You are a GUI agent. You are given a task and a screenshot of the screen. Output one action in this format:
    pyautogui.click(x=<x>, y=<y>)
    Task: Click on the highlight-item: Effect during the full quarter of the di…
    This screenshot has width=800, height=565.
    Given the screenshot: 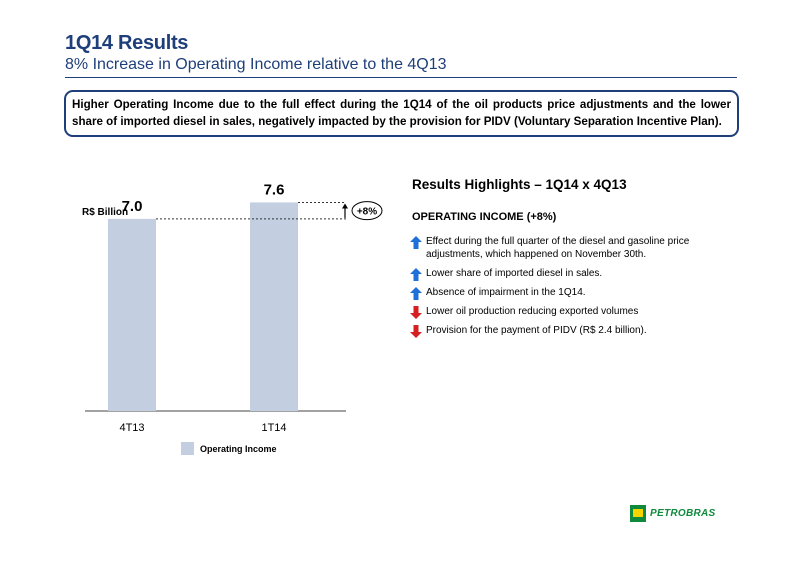 What is the action you would take?
    pyautogui.click(x=560, y=248)
    